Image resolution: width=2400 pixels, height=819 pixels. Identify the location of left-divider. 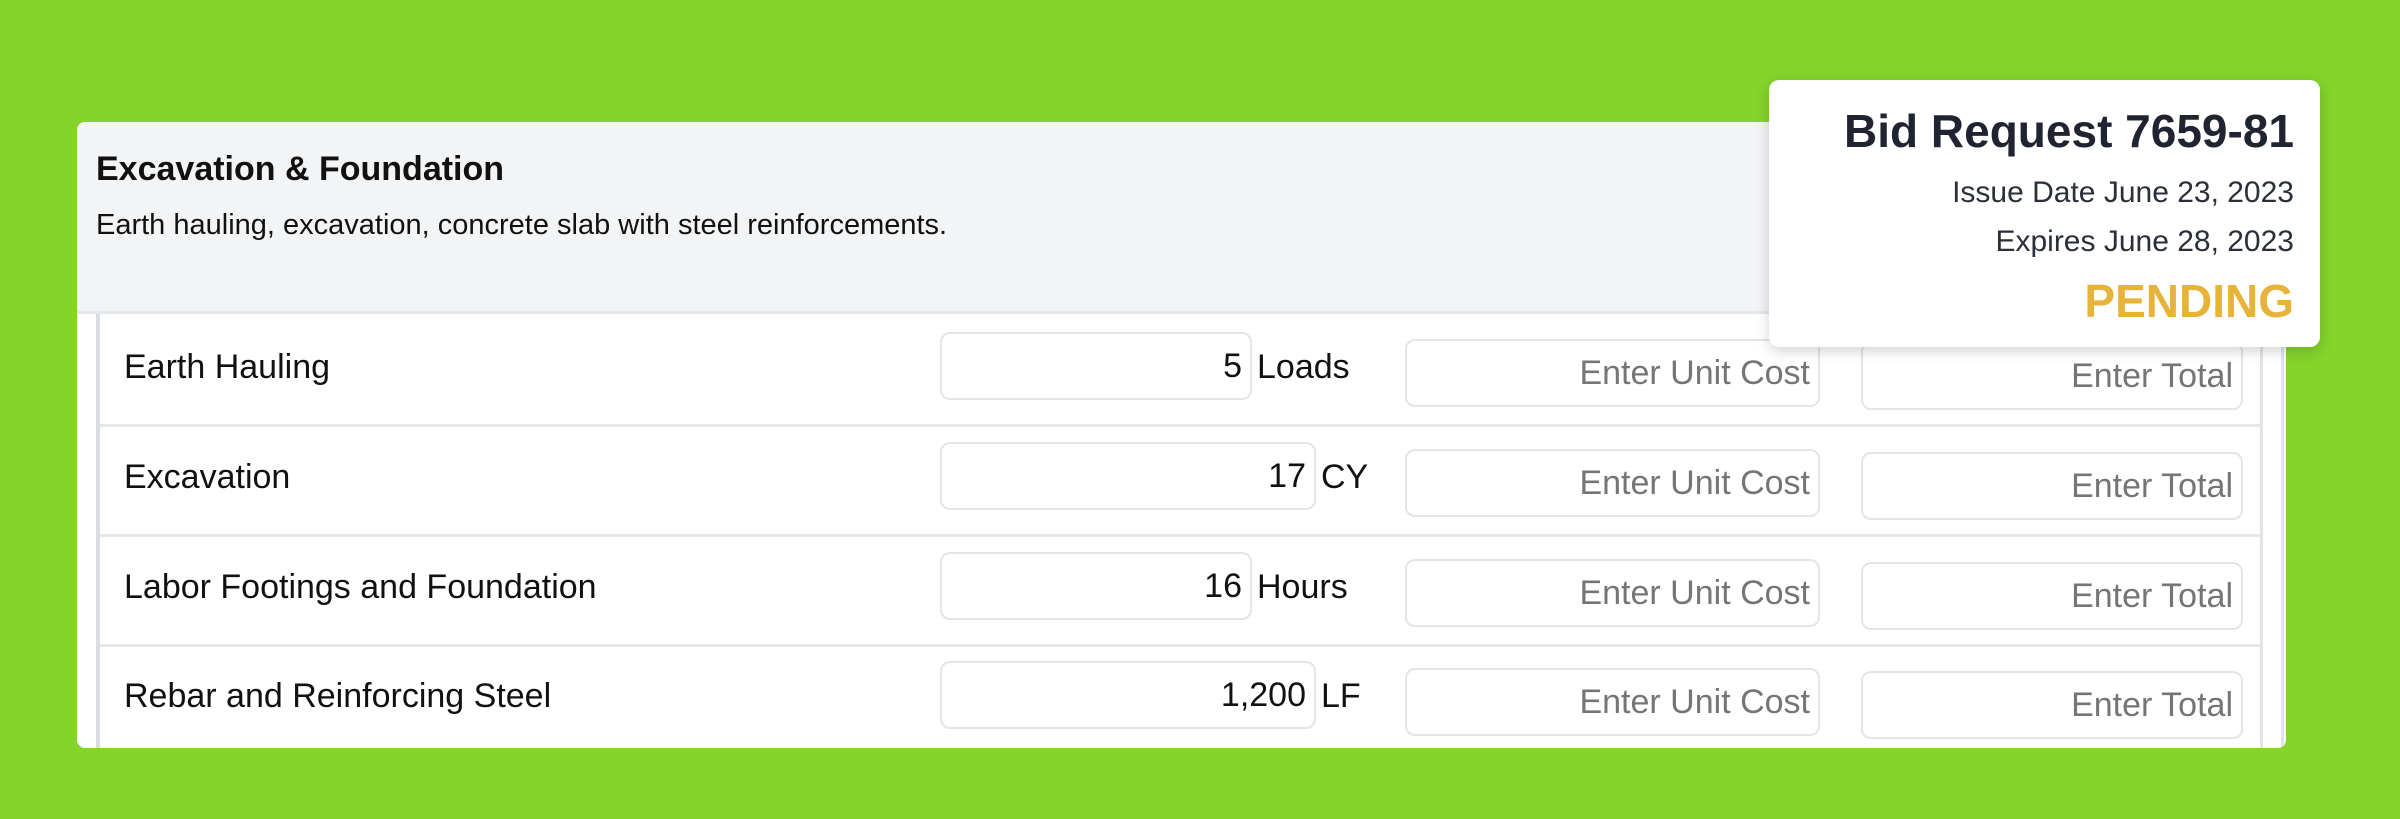
(98, 531).